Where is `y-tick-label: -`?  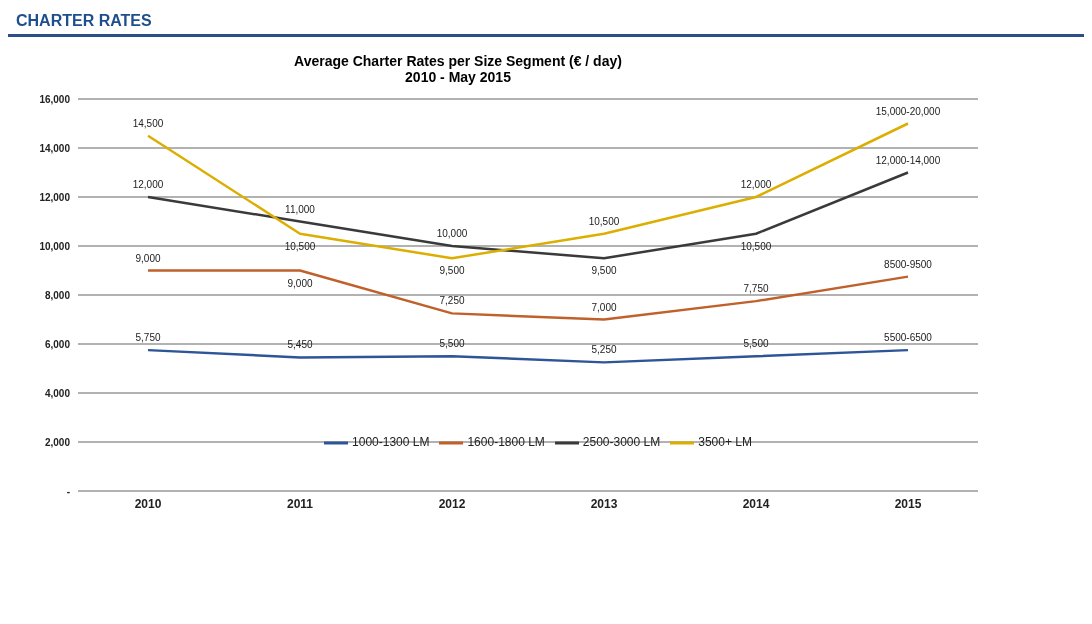
y-tick-label: - is located at coordinates (68, 491).